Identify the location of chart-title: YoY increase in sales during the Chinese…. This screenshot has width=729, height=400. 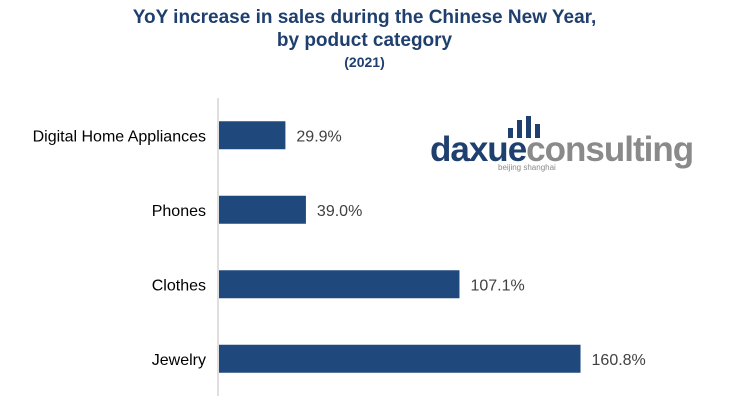
(364, 17).